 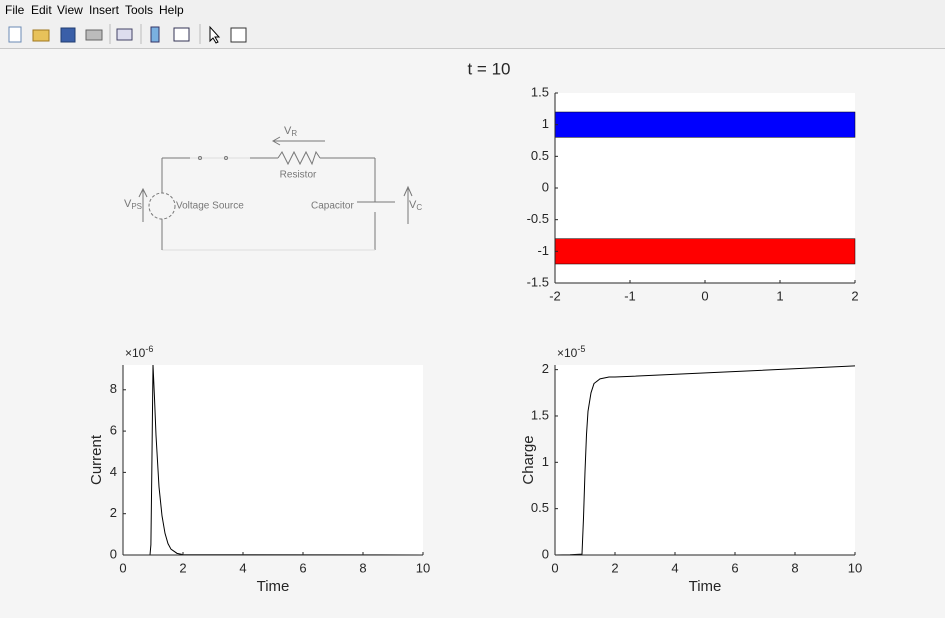 What do you see at coordinates (113, 430) in the screenshot?
I see `y-tick-label: 6` at bounding box center [113, 430].